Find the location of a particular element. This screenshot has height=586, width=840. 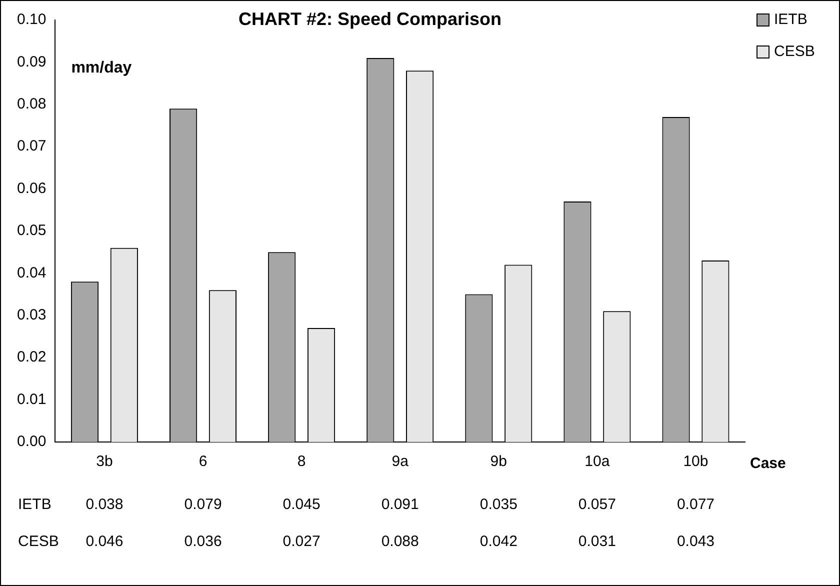

data-label: 0.042 is located at coordinates (499, 541).